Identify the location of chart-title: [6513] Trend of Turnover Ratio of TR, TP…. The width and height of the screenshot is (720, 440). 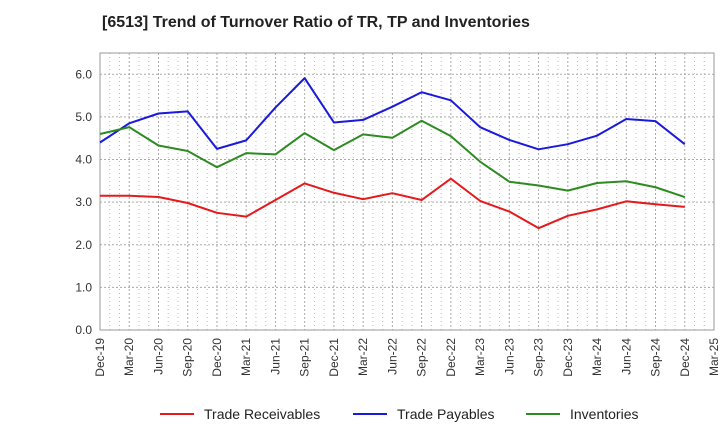
(316, 22).